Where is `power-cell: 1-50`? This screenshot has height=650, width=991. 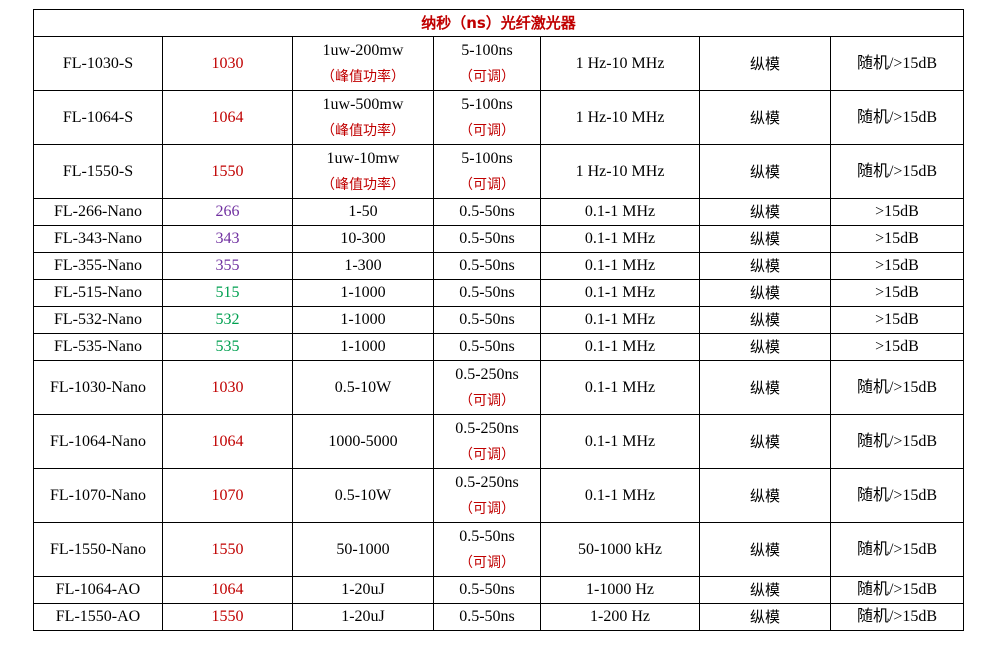
power-cell: 1-50 is located at coordinates (363, 212).